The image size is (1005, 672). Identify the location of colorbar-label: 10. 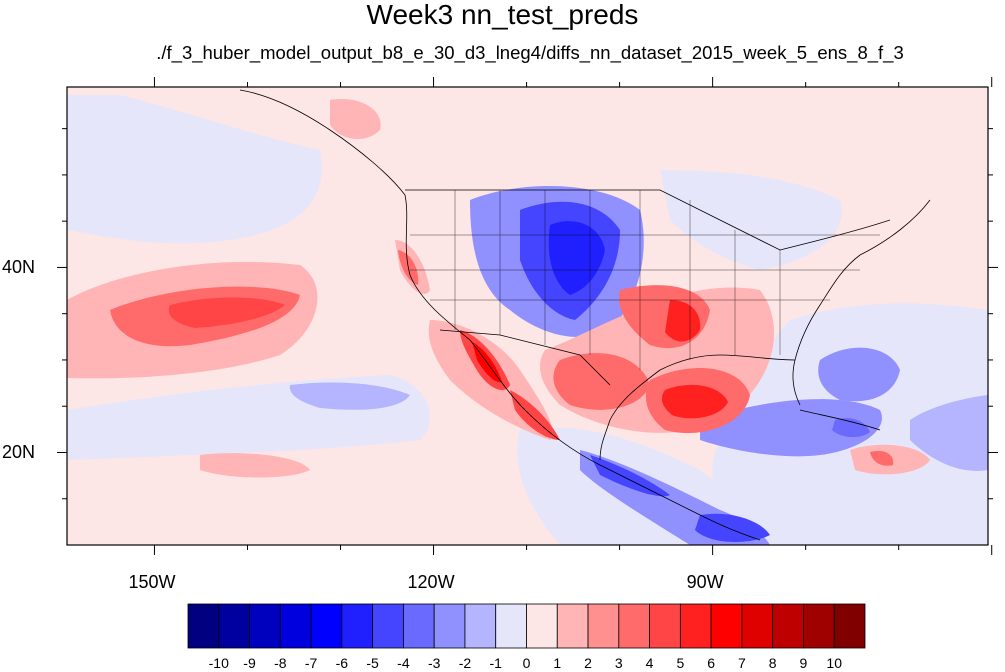
(834, 663).